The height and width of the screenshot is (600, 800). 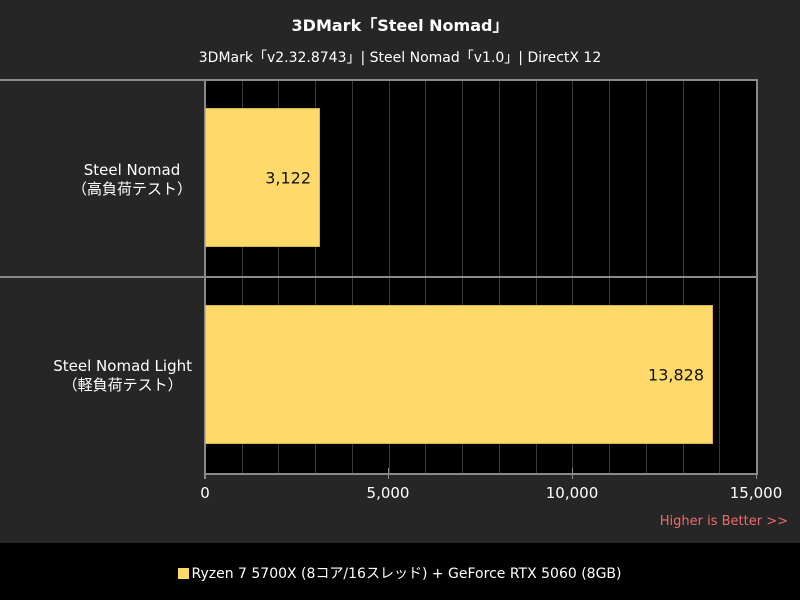 I want to click on top-border, so click(x=378, y=80).